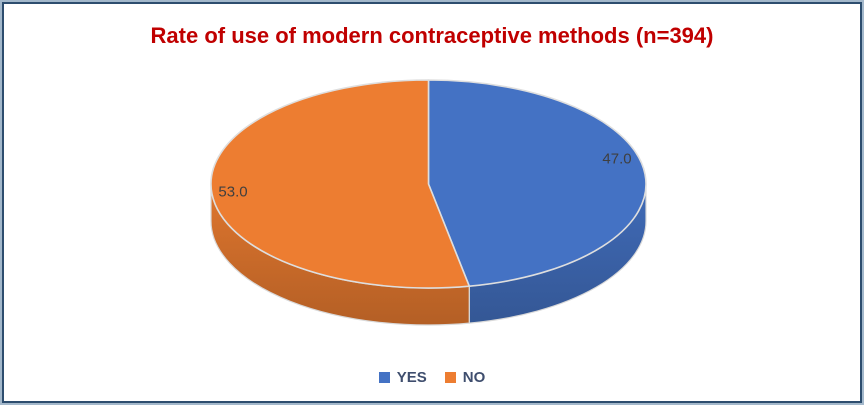  I want to click on pie-slice-yes, so click(537, 183).